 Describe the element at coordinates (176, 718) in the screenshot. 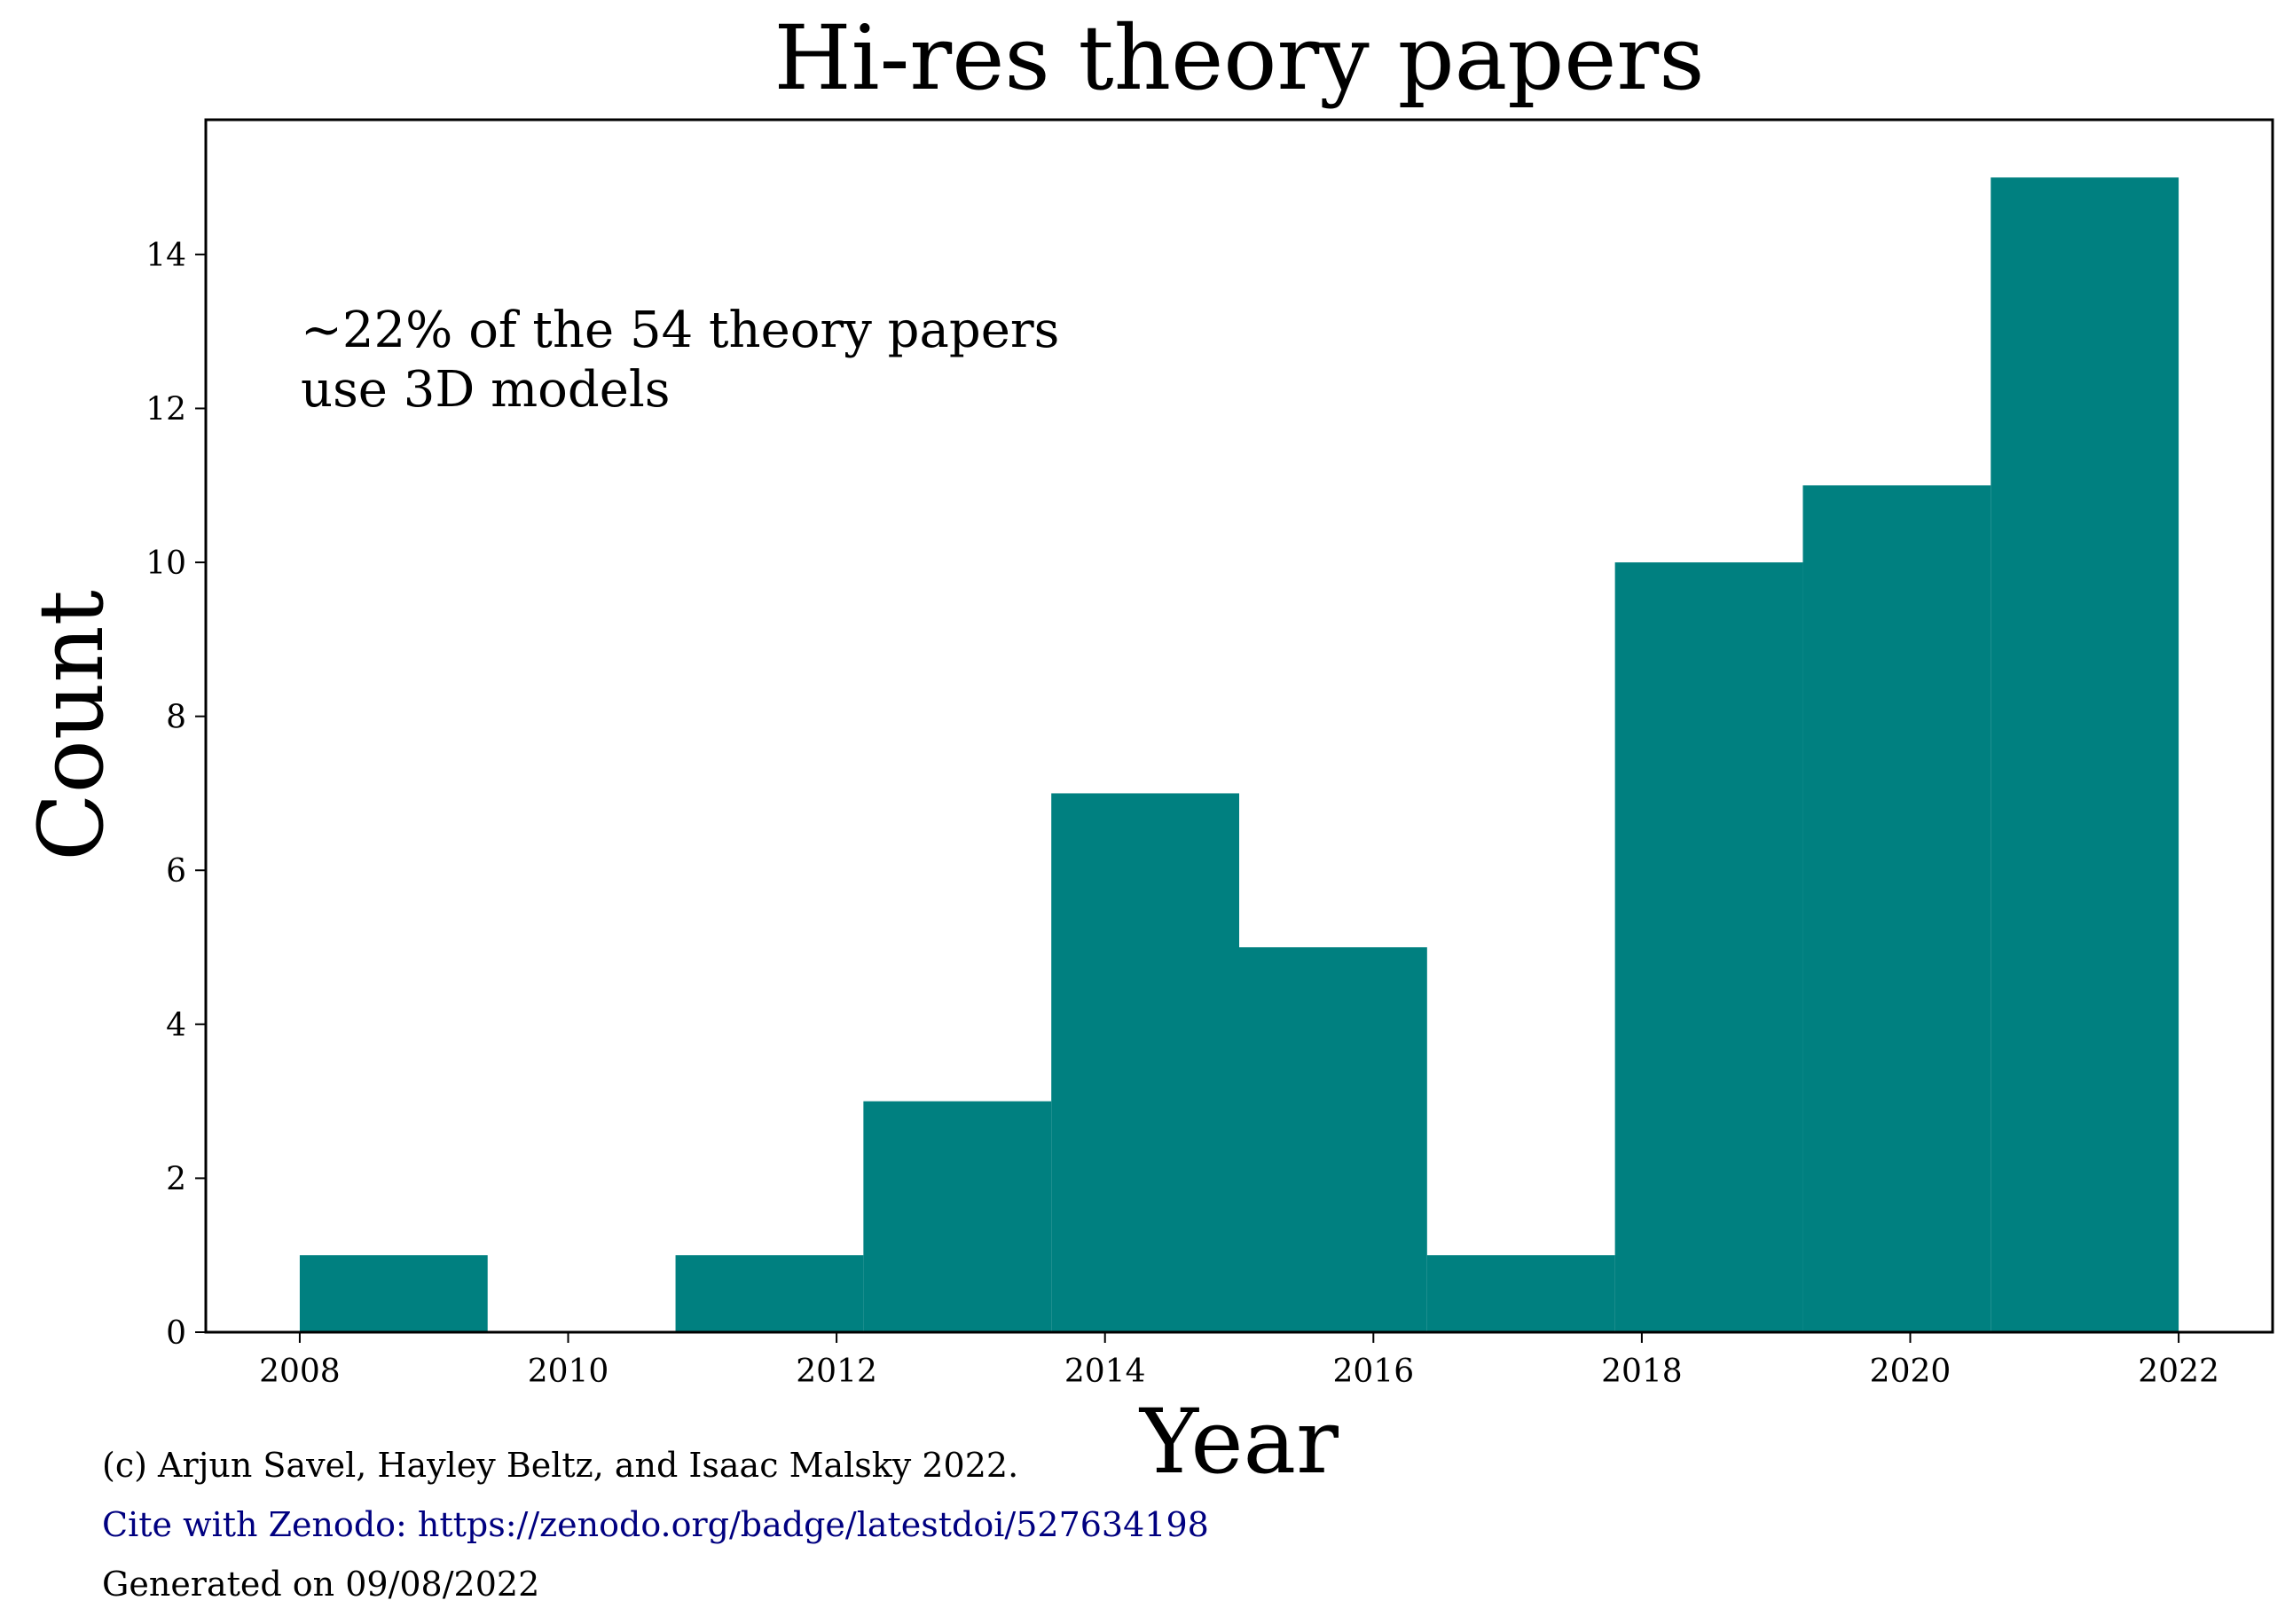

I see `y-tick-label: 8` at that location.